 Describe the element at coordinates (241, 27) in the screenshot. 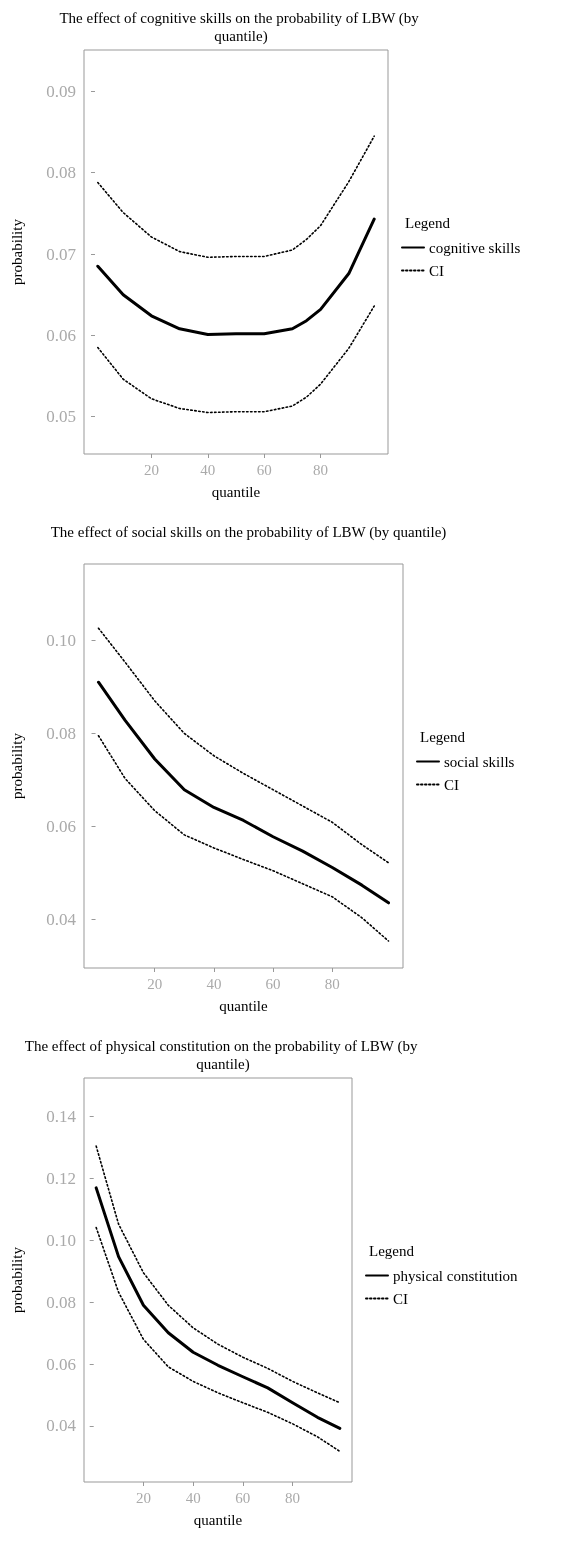

I see `chart-title: The effect of cognitive skills on the probability of LBW (by quantile)` at that location.